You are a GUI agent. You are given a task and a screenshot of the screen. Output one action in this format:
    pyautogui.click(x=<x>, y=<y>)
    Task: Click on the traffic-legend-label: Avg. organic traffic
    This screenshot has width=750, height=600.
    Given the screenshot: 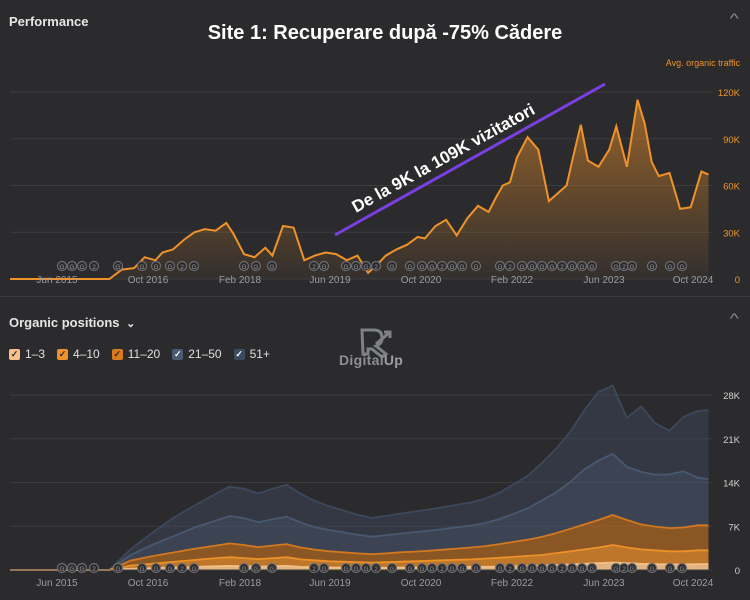 What is the action you would take?
    pyautogui.click(x=702, y=63)
    